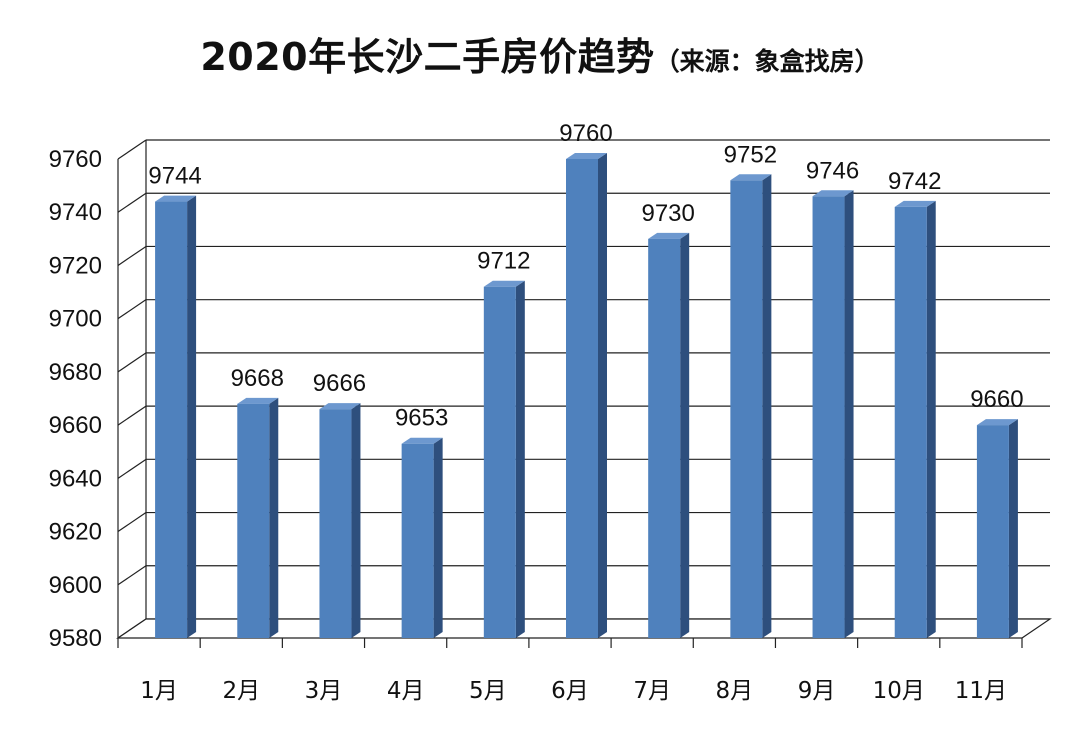 This screenshot has height=741, width=1080. I want to click on chart-subtitle: （来源：象盒找房）, so click(767, 61).